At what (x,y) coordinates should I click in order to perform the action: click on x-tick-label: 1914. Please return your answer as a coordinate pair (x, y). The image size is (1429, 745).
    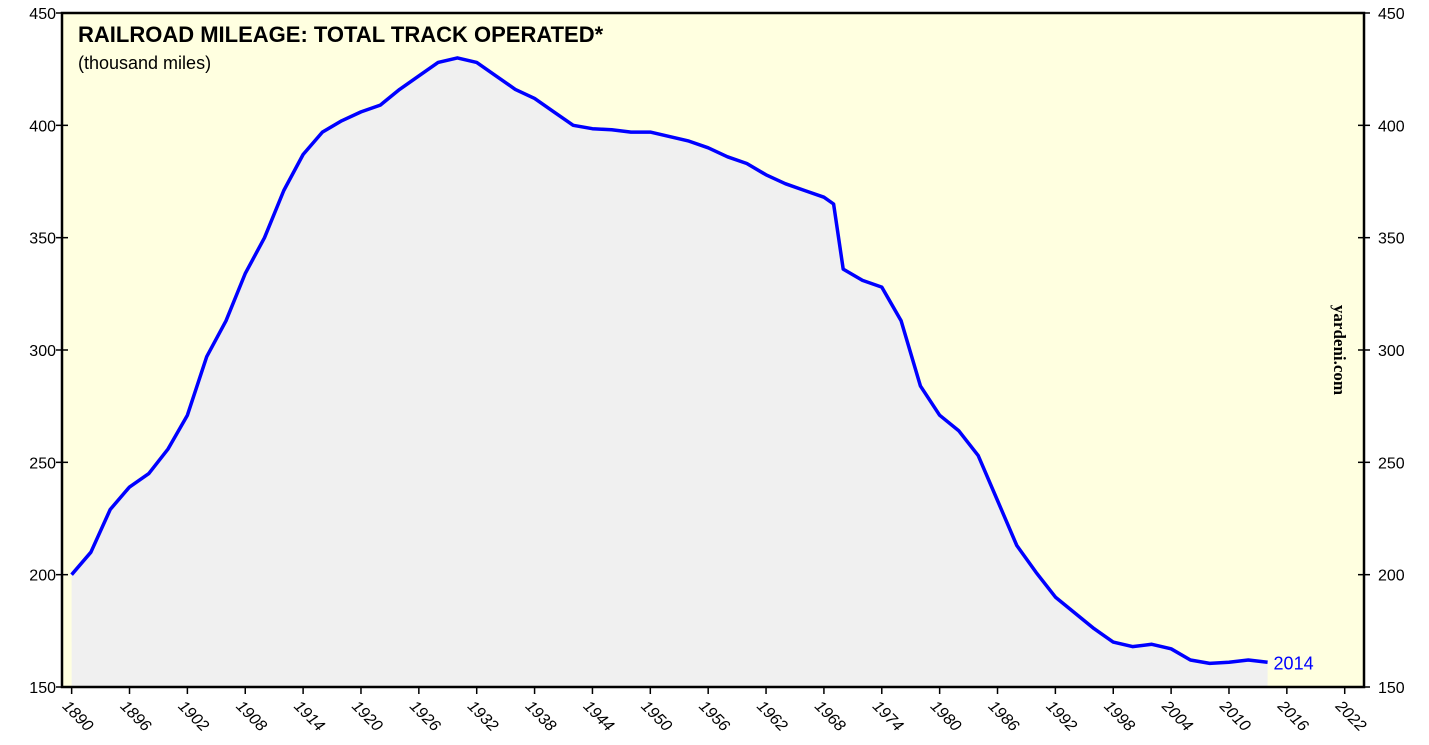
    Looking at the image, I should click on (308, 716).